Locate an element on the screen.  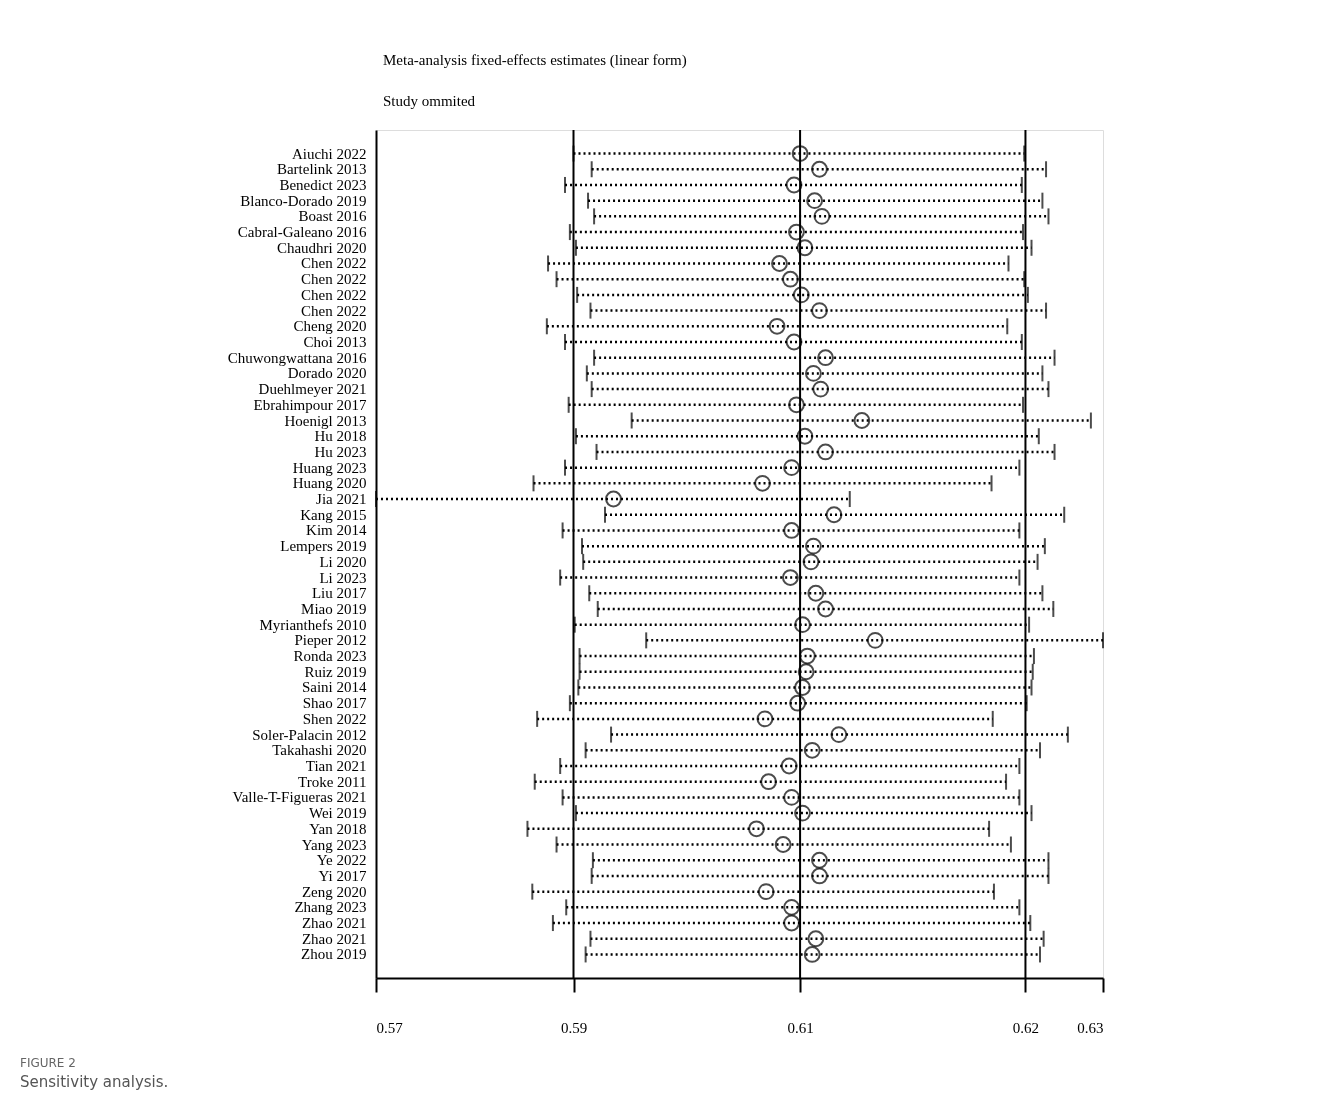
y-tick-label: Pieper 2012 is located at coordinates (330, 640).